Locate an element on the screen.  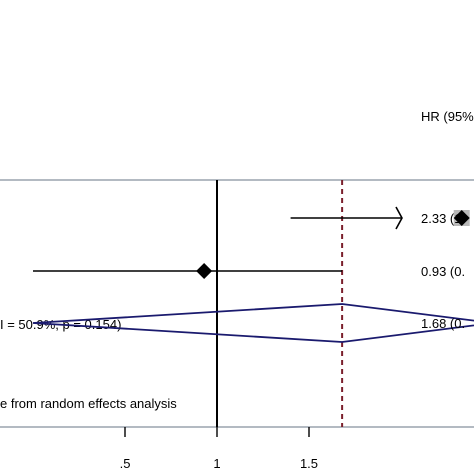
pooled-diamond is located at coordinates (253, 323).